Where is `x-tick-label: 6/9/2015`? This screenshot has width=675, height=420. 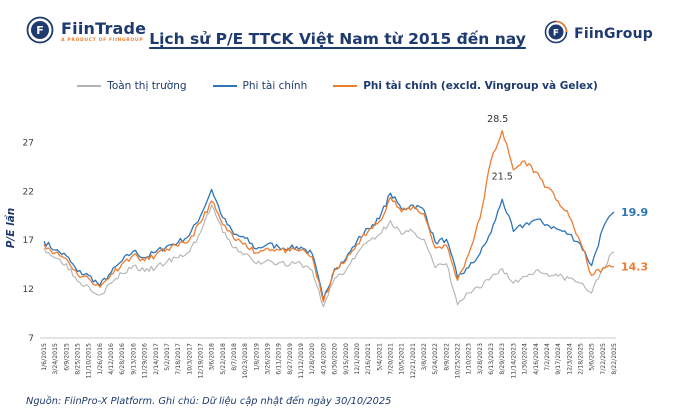
x-tick-label: 6/9/2015 is located at coordinates (66, 357).